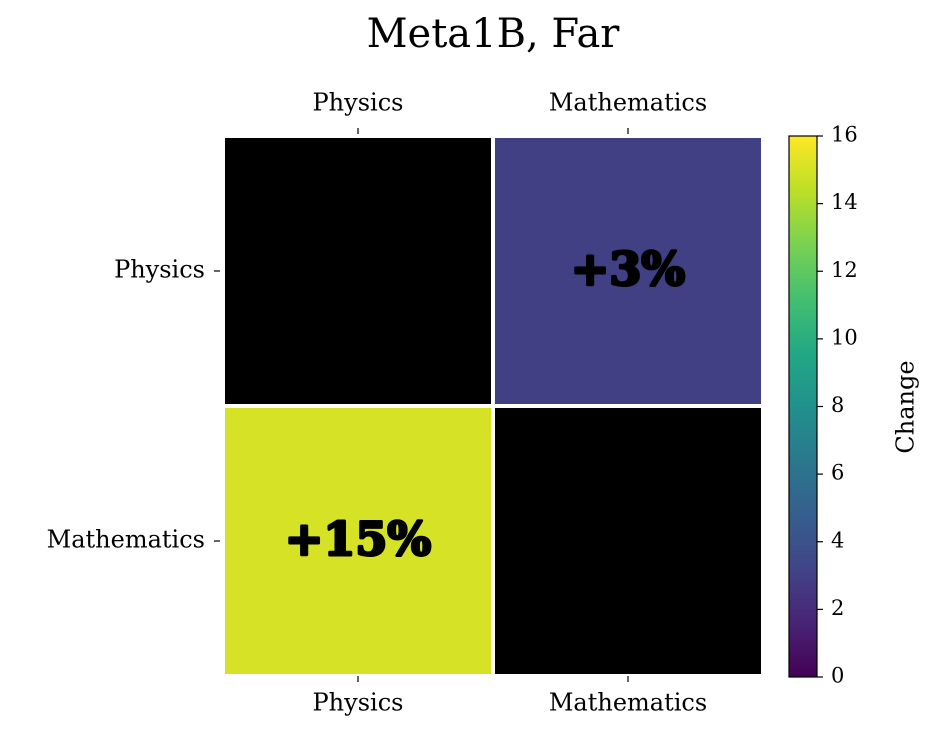 The height and width of the screenshot is (735, 936). What do you see at coordinates (844, 337) in the screenshot?
I see `colorbar-tick-label: 10` at bounding box center [844, 337].